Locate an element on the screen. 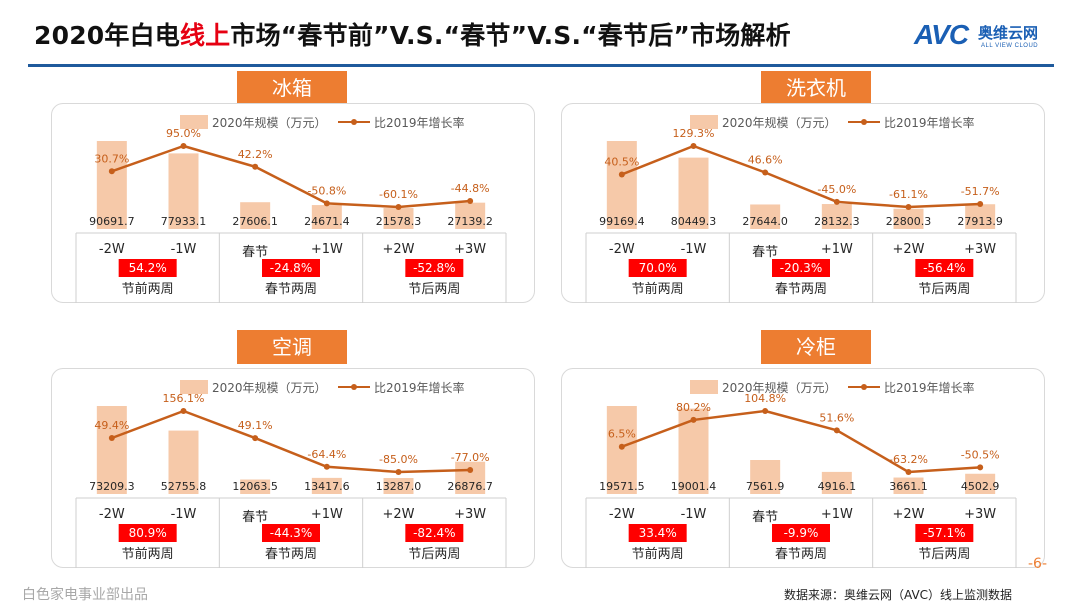 This screenshot has width=1080, height=608. bar-value-label: 24671.4 is located at coordinates (327, 221).